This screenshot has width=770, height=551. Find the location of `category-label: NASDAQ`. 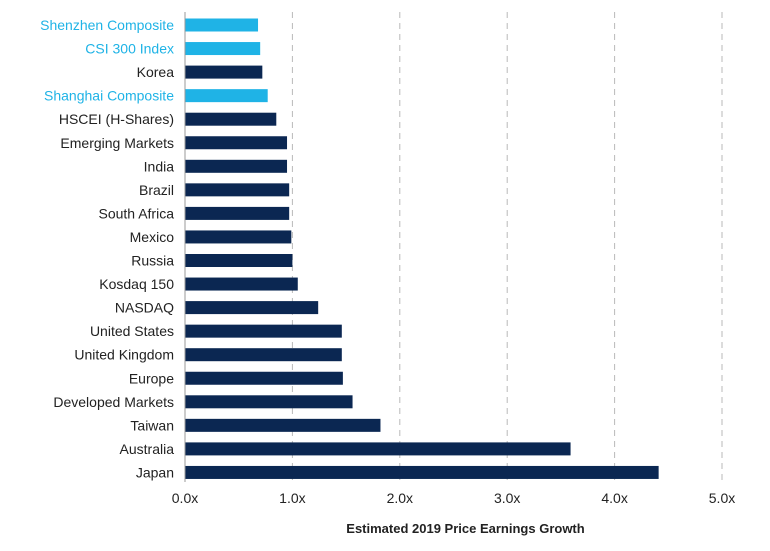

category-label: NASDAQ is located at coordinates (144, 308).